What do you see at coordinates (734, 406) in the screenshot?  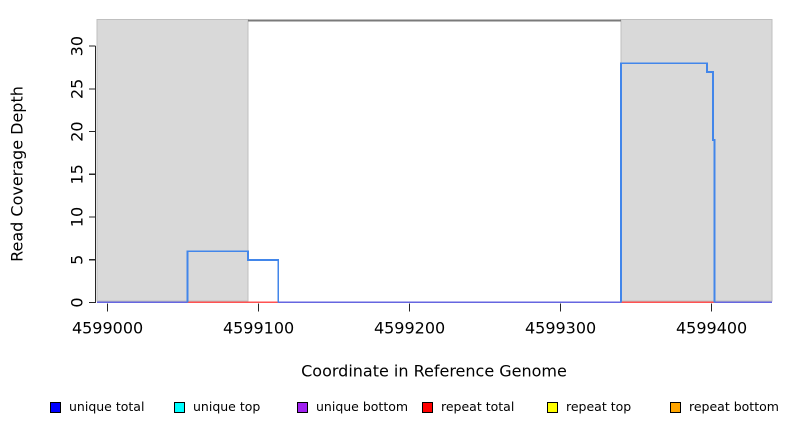 I see `legend-label: repeat bottom` at bounding box center [734, 406].